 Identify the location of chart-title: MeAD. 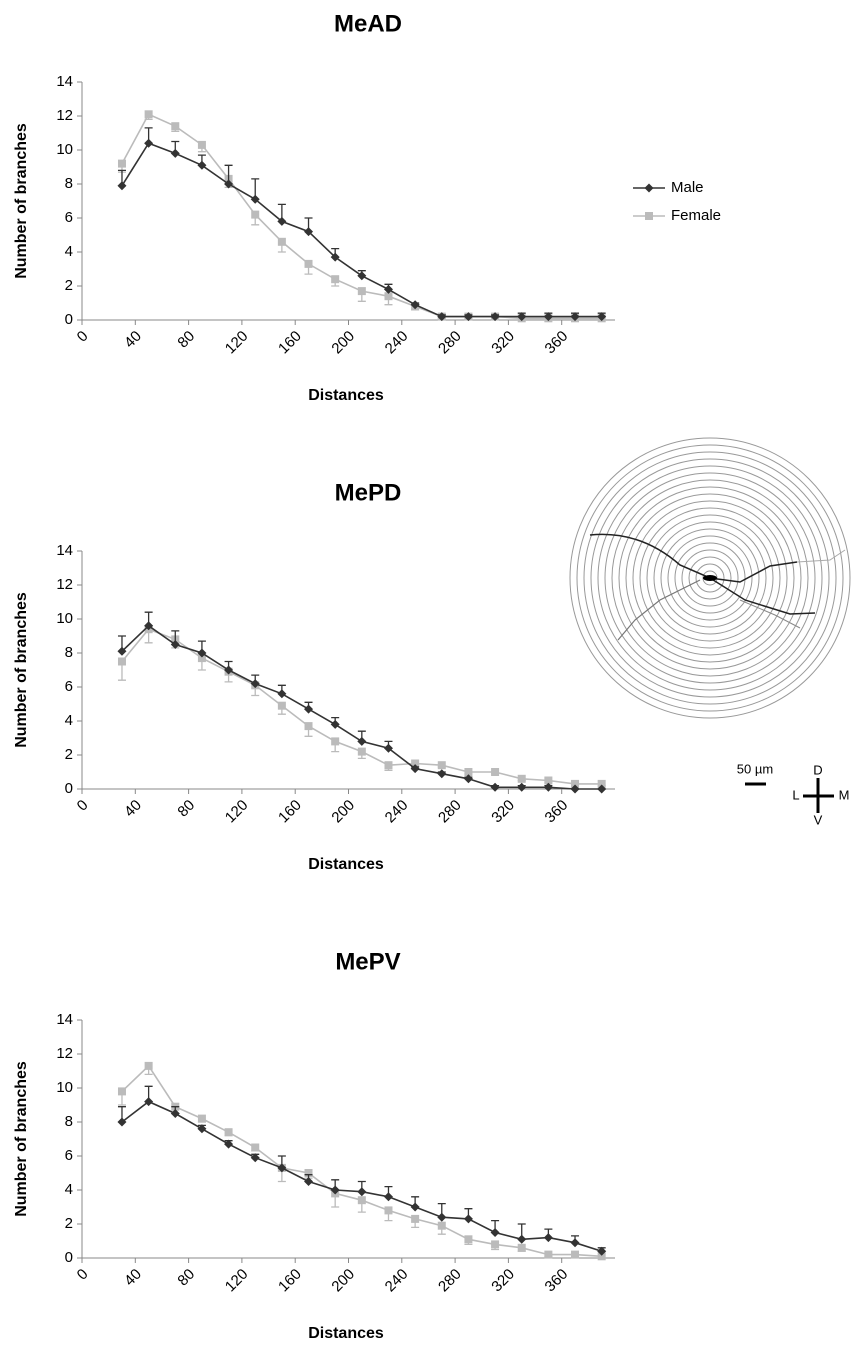
(368, 23).